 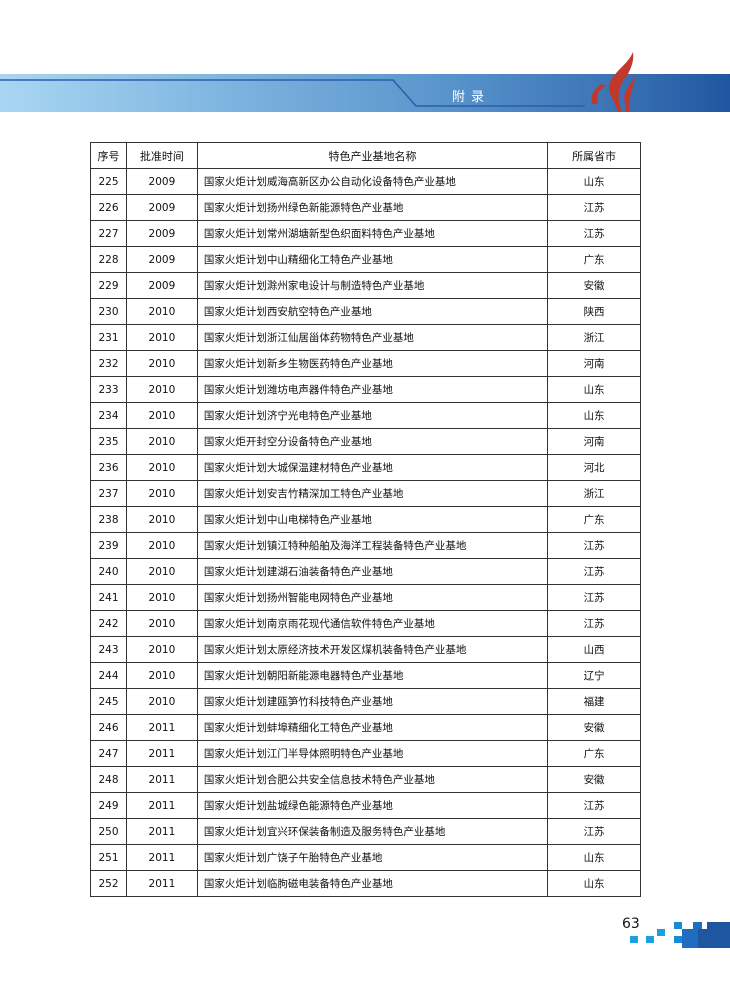 What do you see at coordinates (594, 701) in the screenshot?
I see `province: 福建` at bounding box center [594, 701].